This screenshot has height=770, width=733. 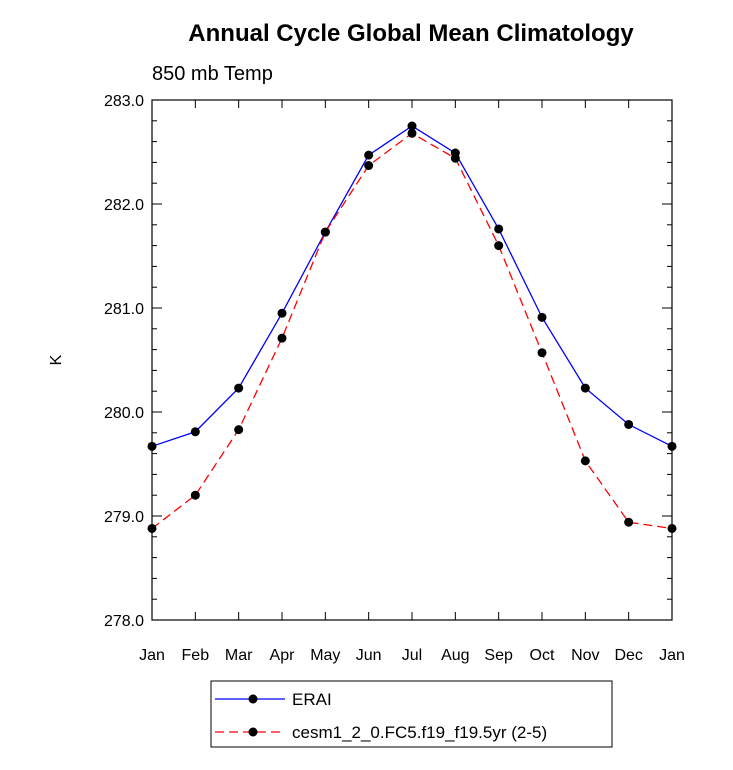 What do you see at coordinates (253, 699) in the screenshot?
I see `legend-marker-erai` at bounding box center [253, 699].